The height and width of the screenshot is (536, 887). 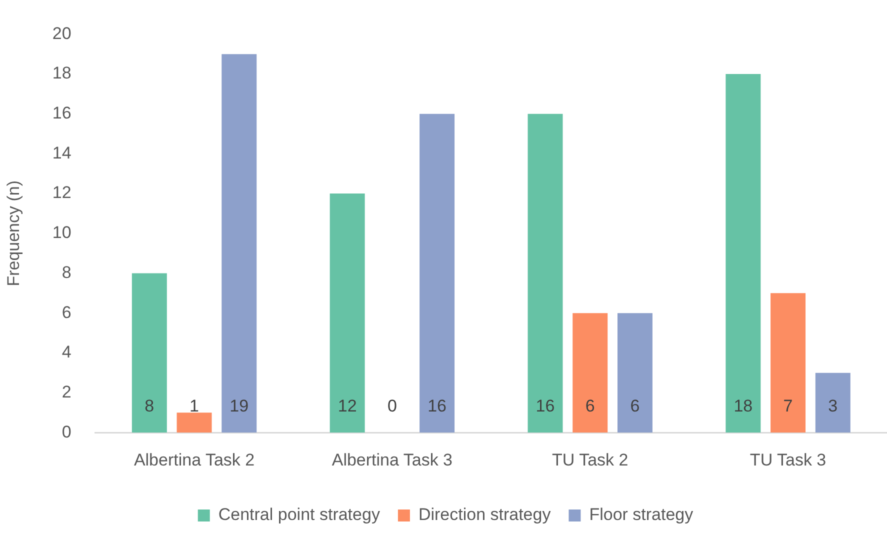 I want to click on y-tick-label: 0, so click(x=67, y=432).